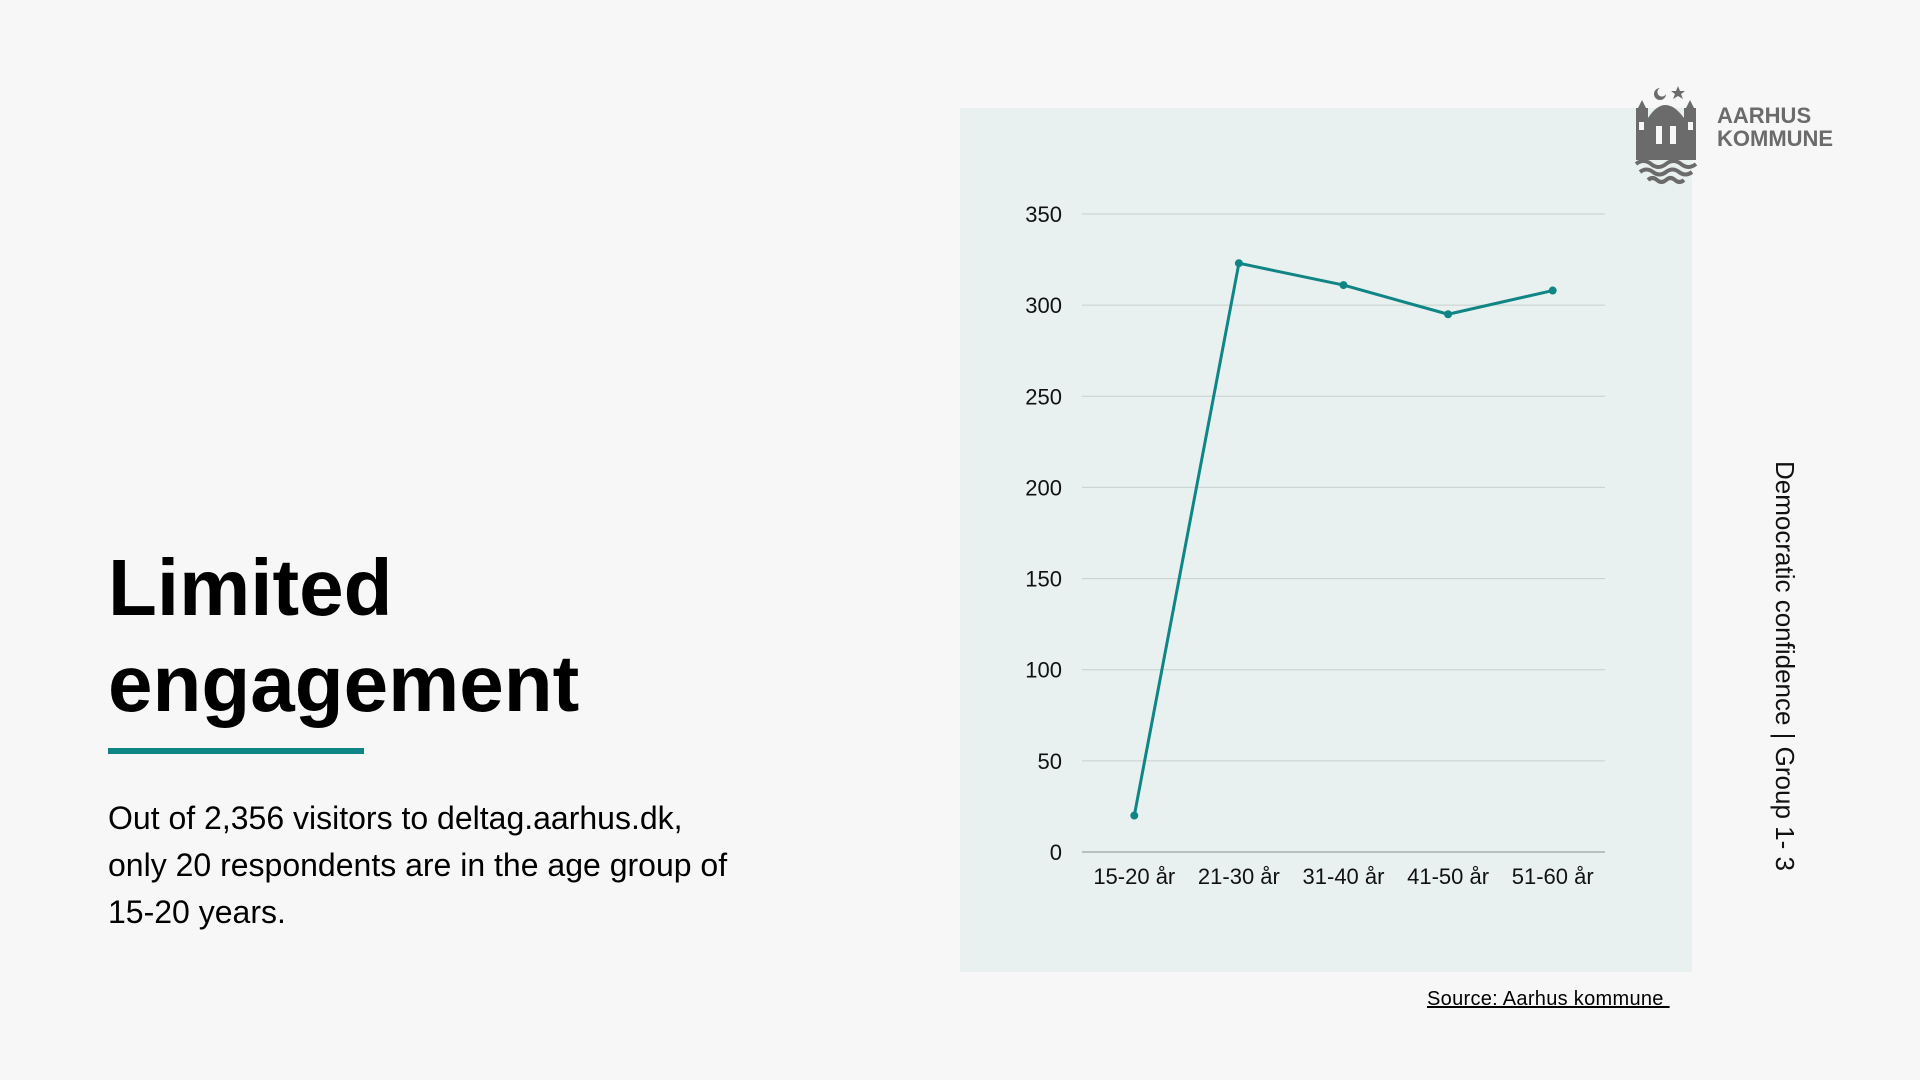  What do you see at coordinates (1344, 876) in the screenshot?
I see `x-tick-label: 31-40 år` at bounding box center [1344, 876].